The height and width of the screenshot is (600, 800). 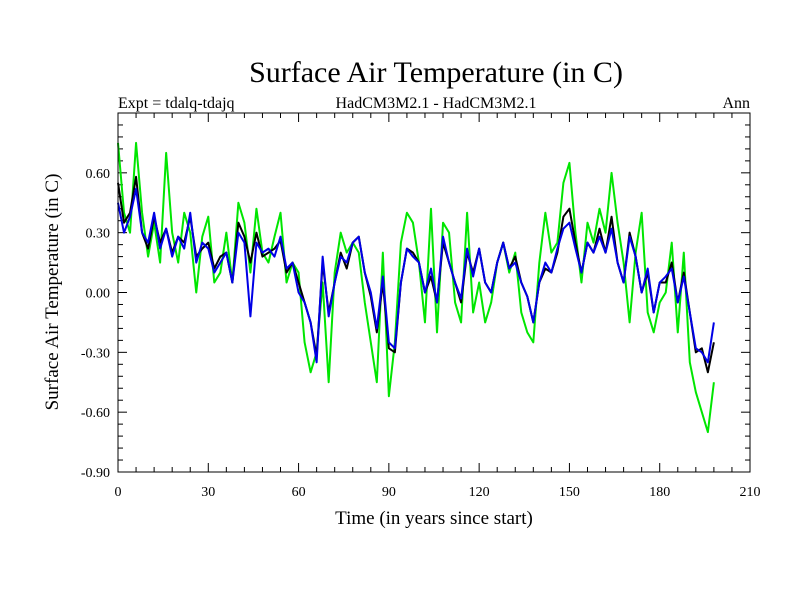 What do you see at coordinates (389, 492) in the screenshot?
I see `x-tick-label: 90` at bounding box center [389, 492].